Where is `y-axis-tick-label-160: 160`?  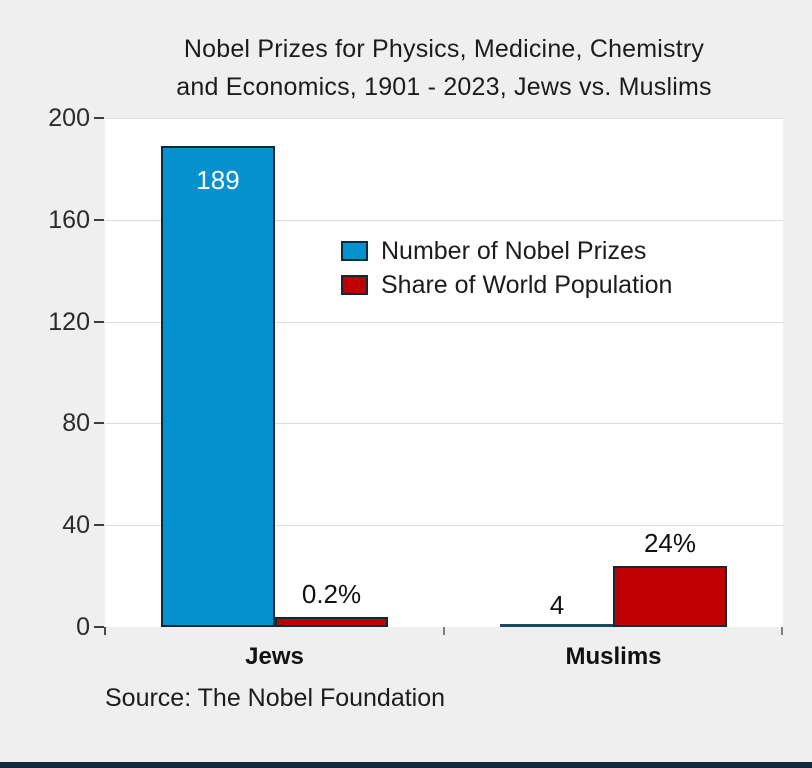 y-axis-tick-label-160: 160 is located at coordinates (69, 220).